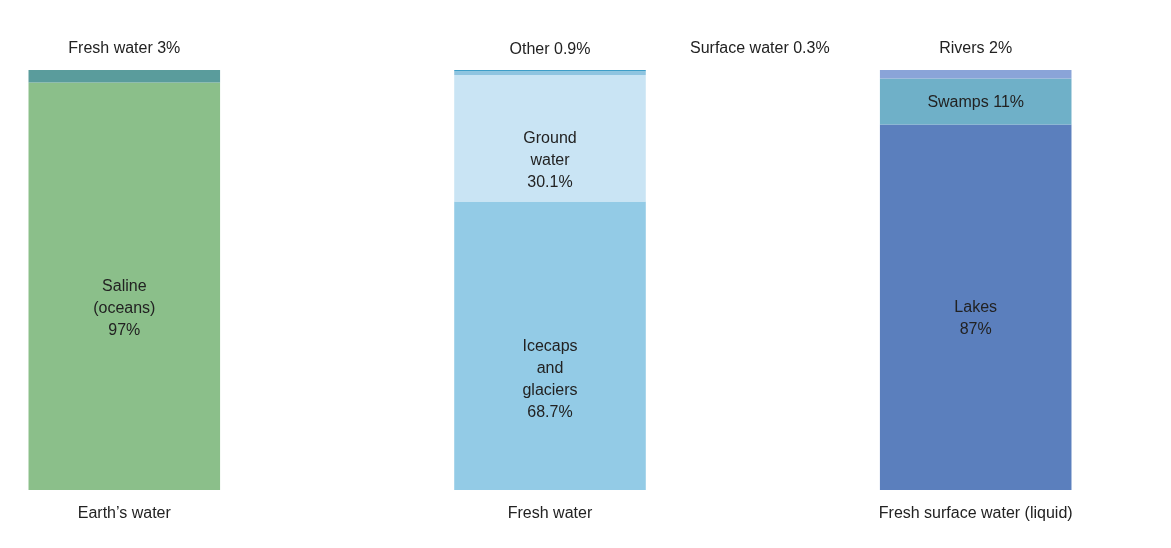  What do you see at coordinates (124, 297) in the screenshot?
I see `series-label: Saline (oceans)` at bounding box center [124, 297].